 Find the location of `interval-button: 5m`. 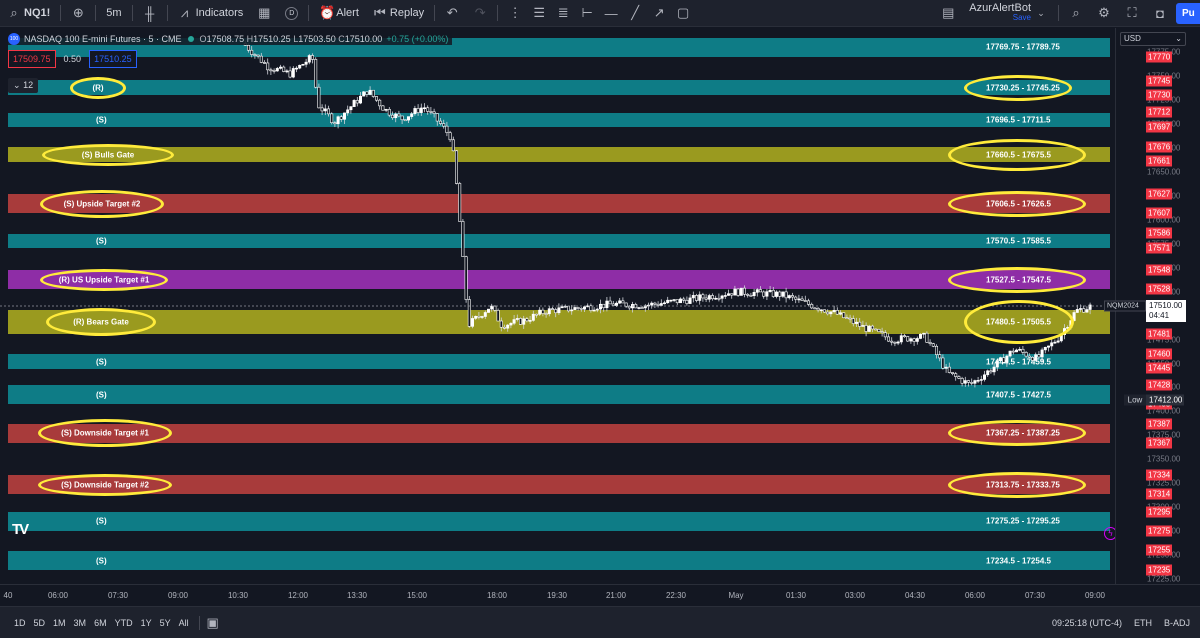

interval-button: 5m is located at coordinates (114, 13).